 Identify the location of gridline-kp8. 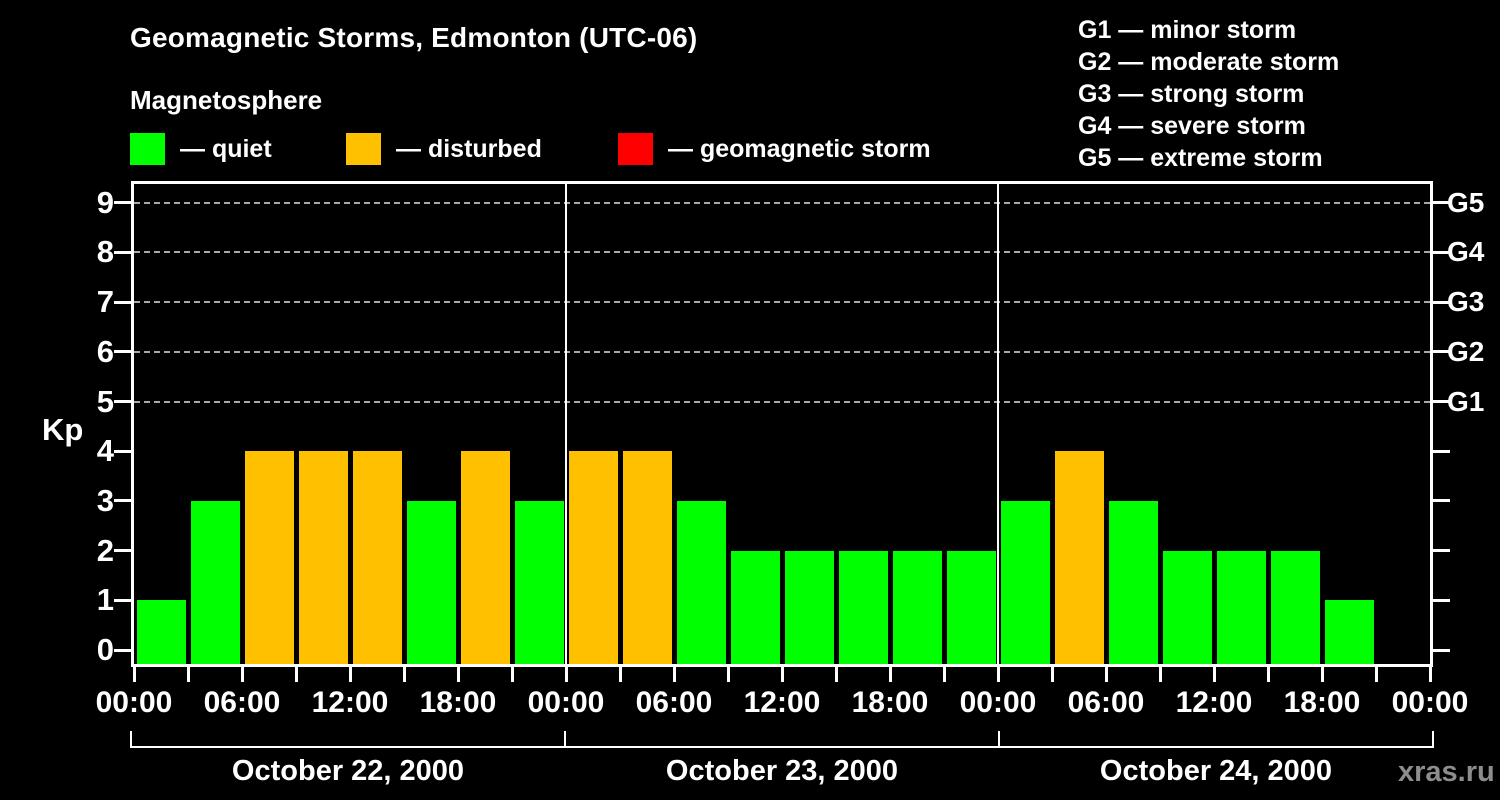
(782, 252).